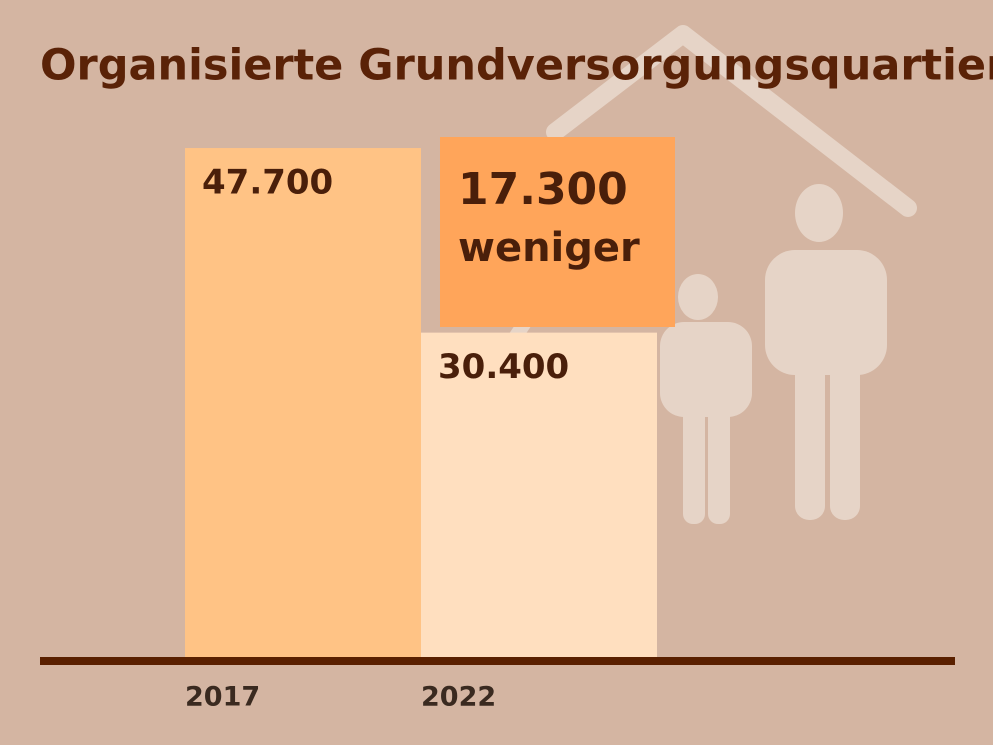  What do you see at coordinates (503, 367) in the screenshot?
I see `value-label: 30.400` at bounding box center [503, 367].